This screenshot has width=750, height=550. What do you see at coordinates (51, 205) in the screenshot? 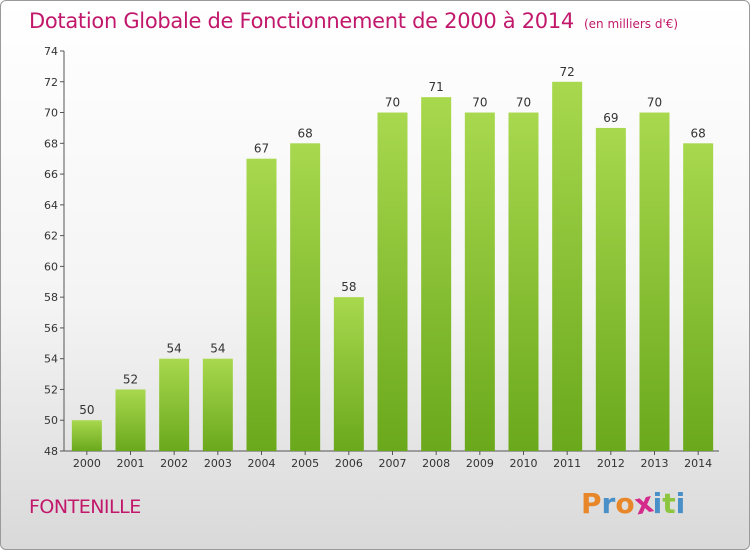
I see `y-tick-label: 64` at bounding box center [51, 205].